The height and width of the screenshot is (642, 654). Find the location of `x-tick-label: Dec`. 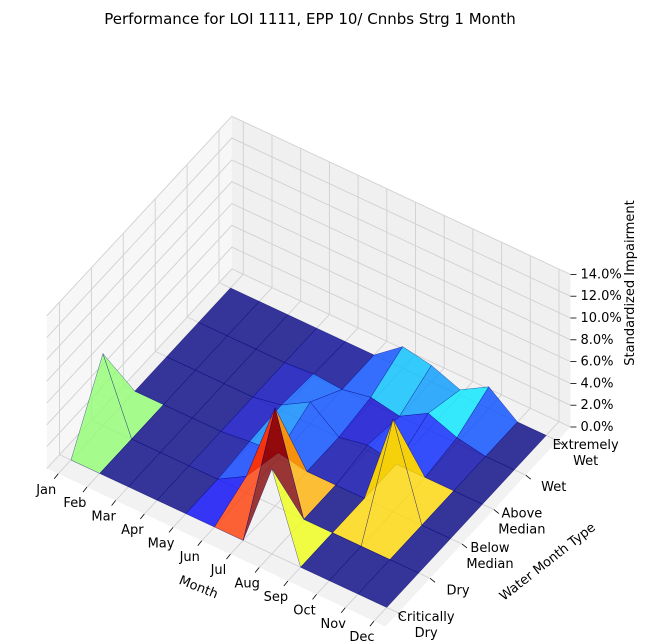

x-tick-label: Dec is located at coordinates (361, 636).